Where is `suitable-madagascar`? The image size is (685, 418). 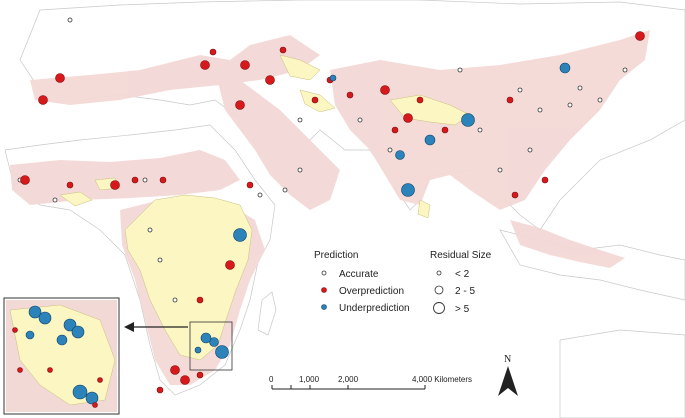 suitable-madagascar is located at coordinates (424, 209).